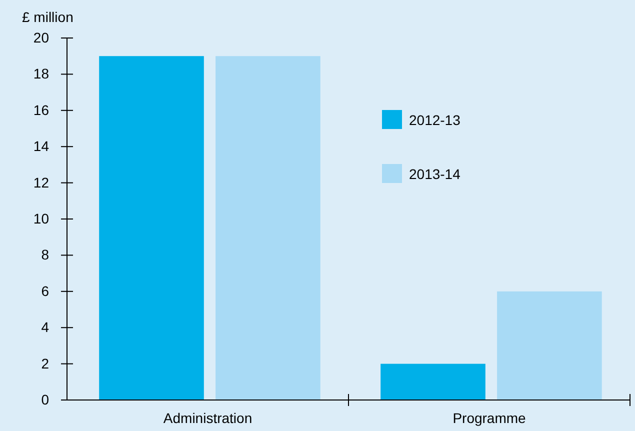  Describe the element at coordinates (41, 182) in the screenshot. I see `y-tick-label: 12` at that location.